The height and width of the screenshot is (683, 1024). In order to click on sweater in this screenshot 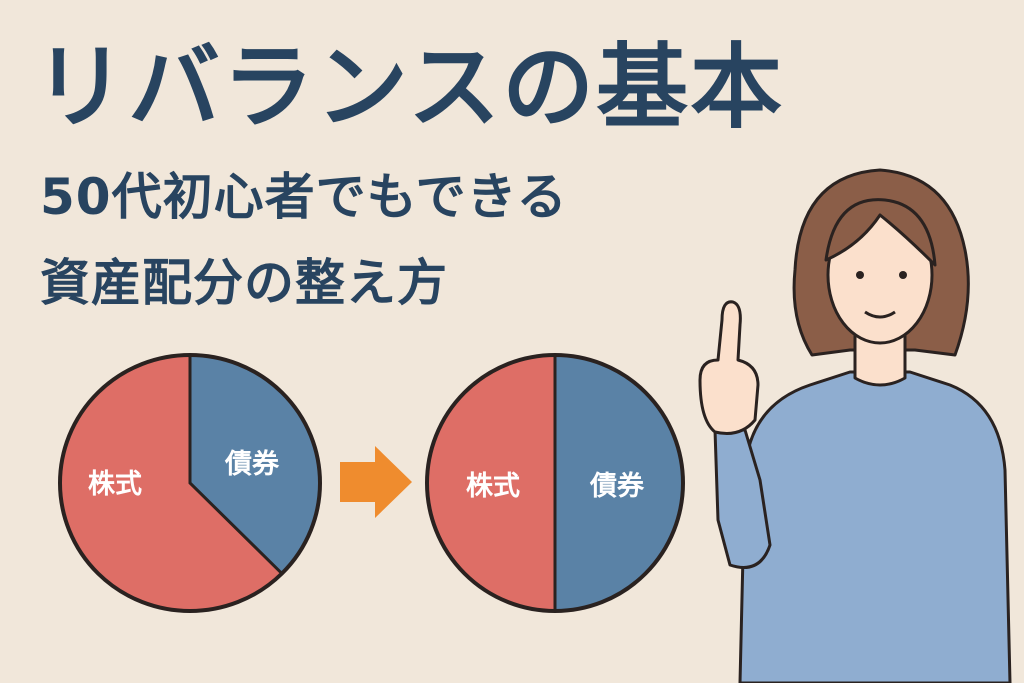, I will do `click(875, 526)`.